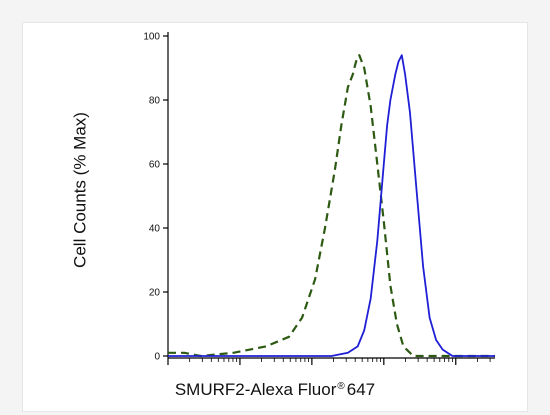 Image resolution: width=550 pixels, height=415 pixels. What do you see at coordinates (151, 37) in the screenshot?
I see `y-tick-label: 100` at bounding box center [151, 37].